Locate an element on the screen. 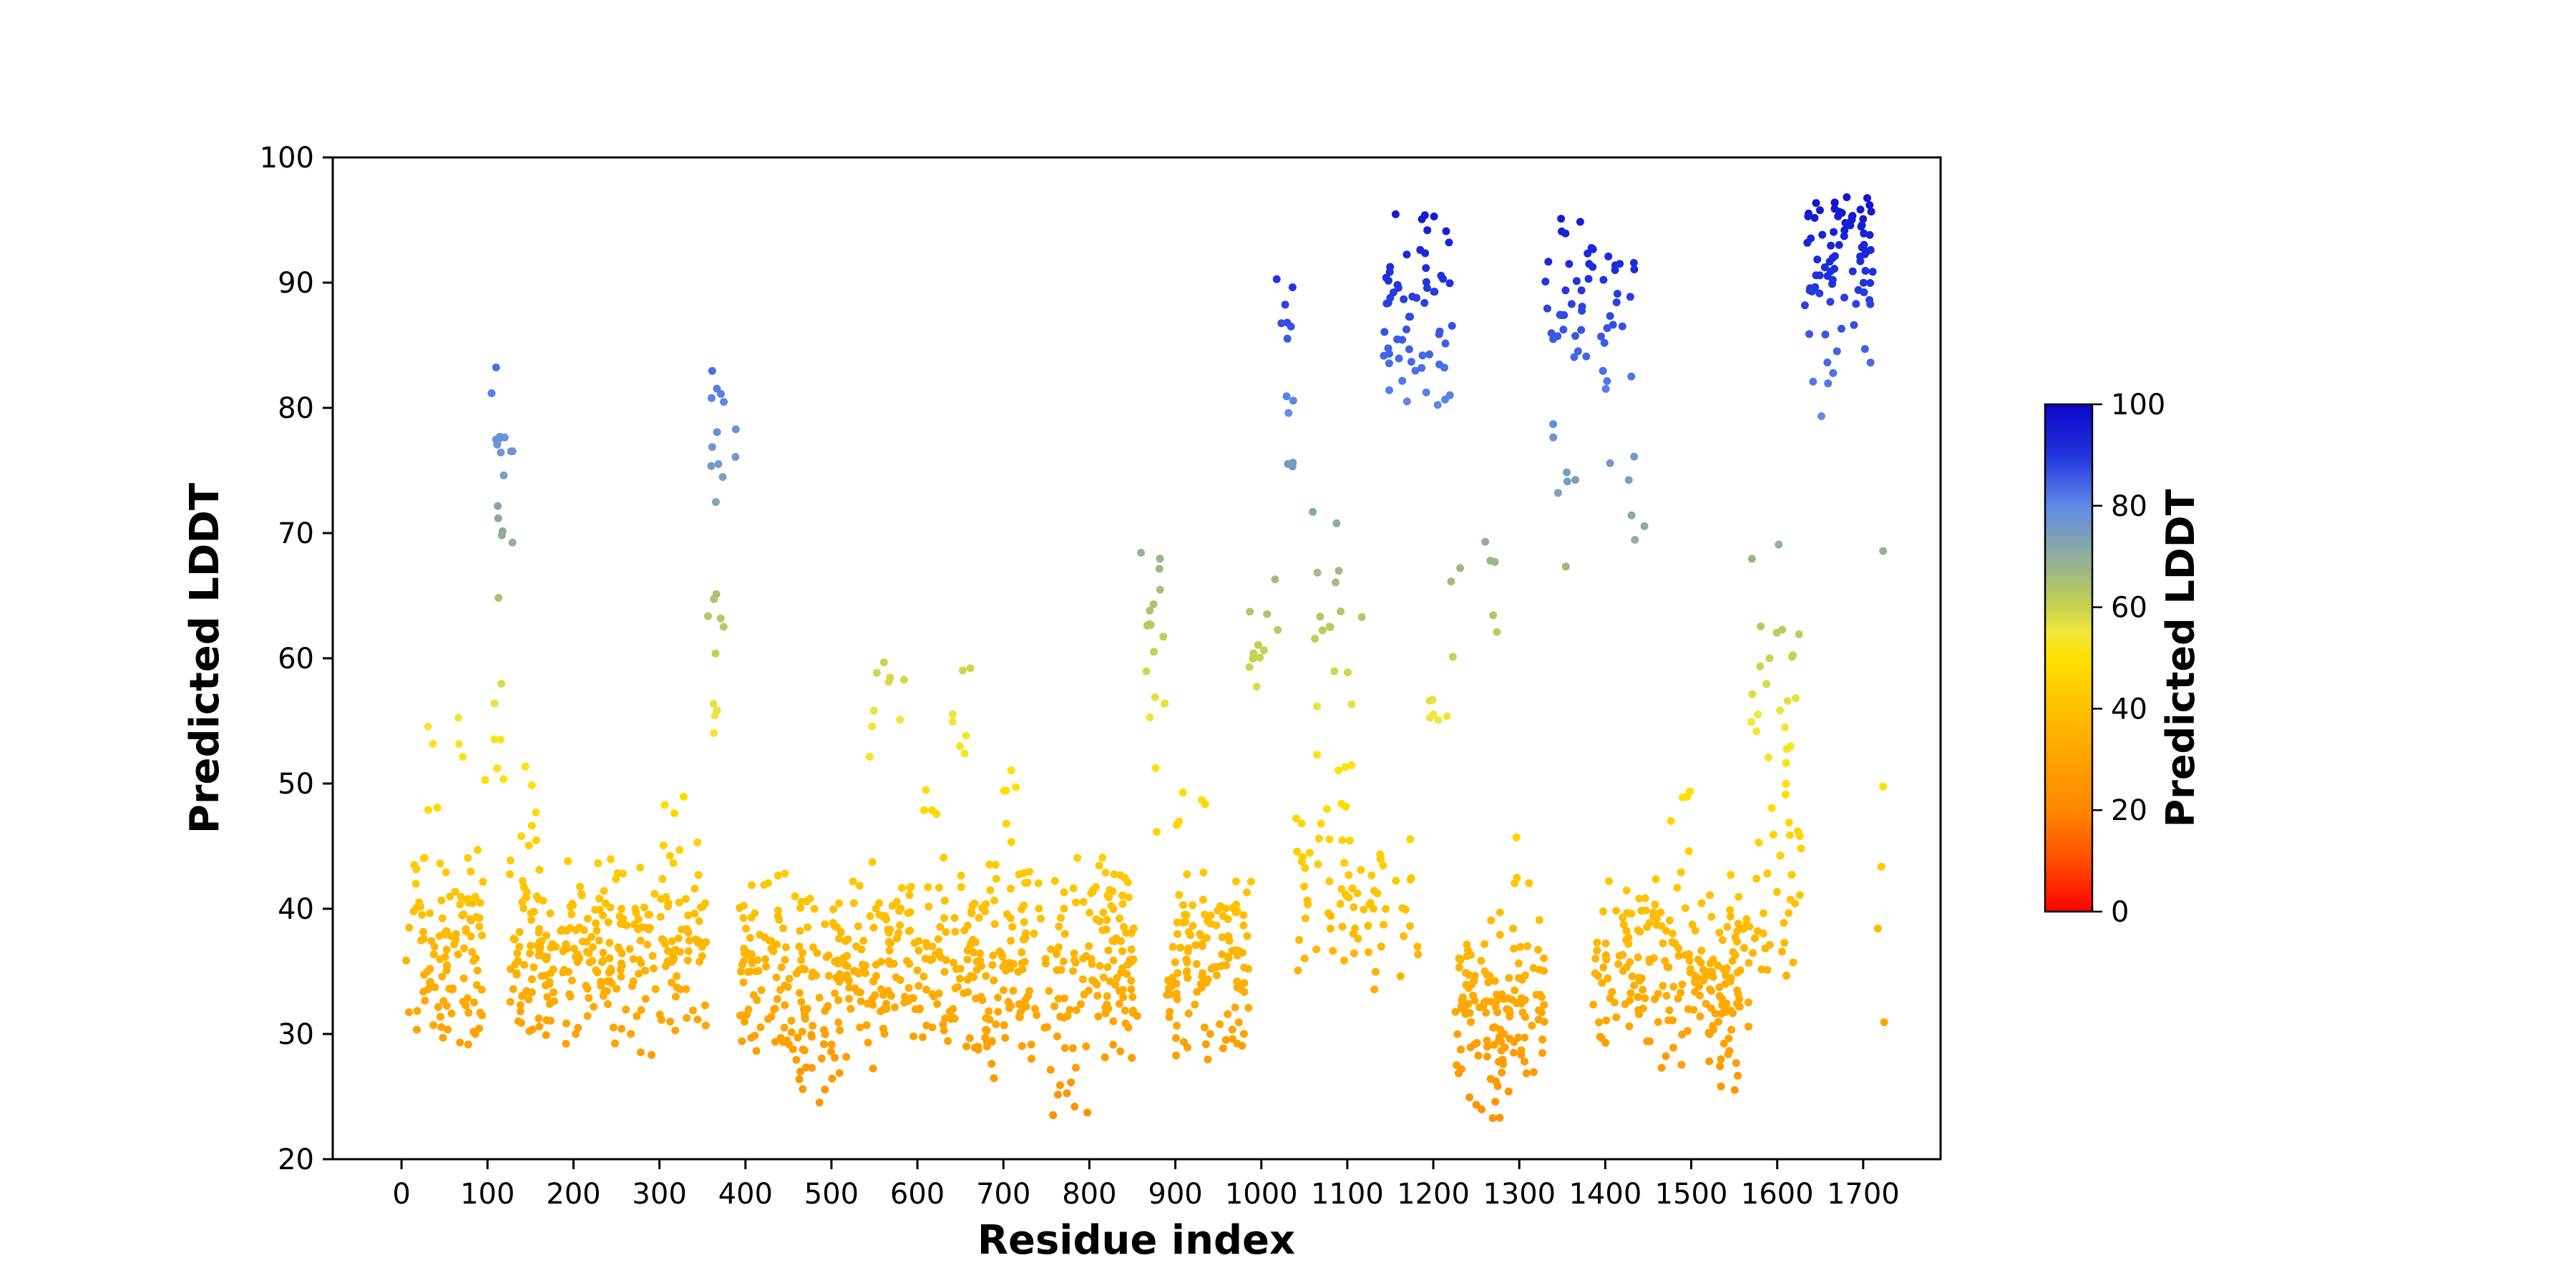 The height and width of the screenshot is (1288, 2576). x-tick-label: 300 is located at coordinates (659, 1194).